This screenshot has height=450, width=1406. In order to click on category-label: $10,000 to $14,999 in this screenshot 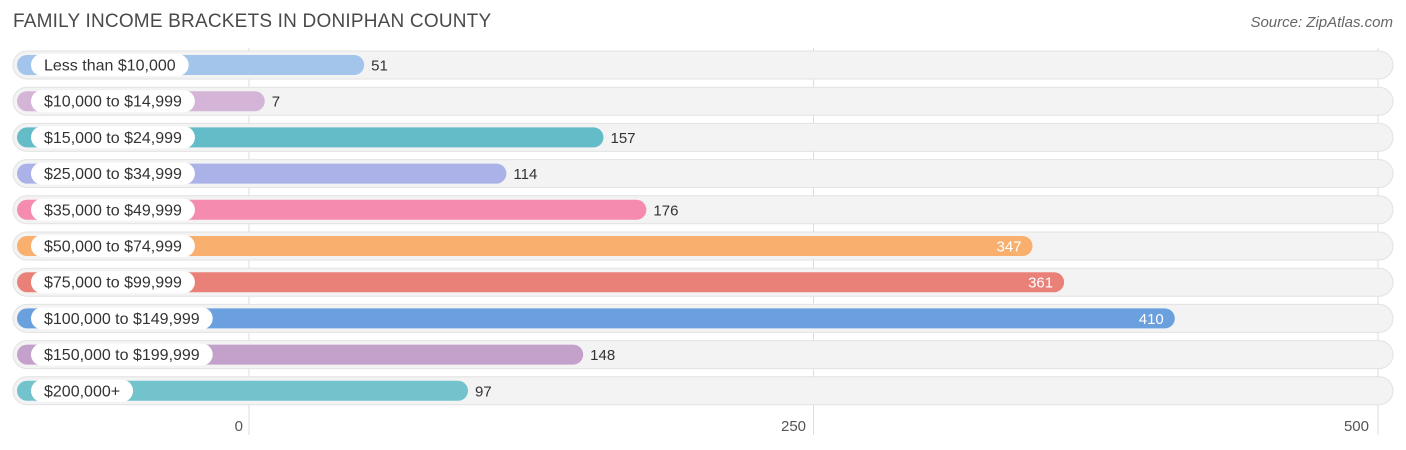, I will do `click(113, 102)`.